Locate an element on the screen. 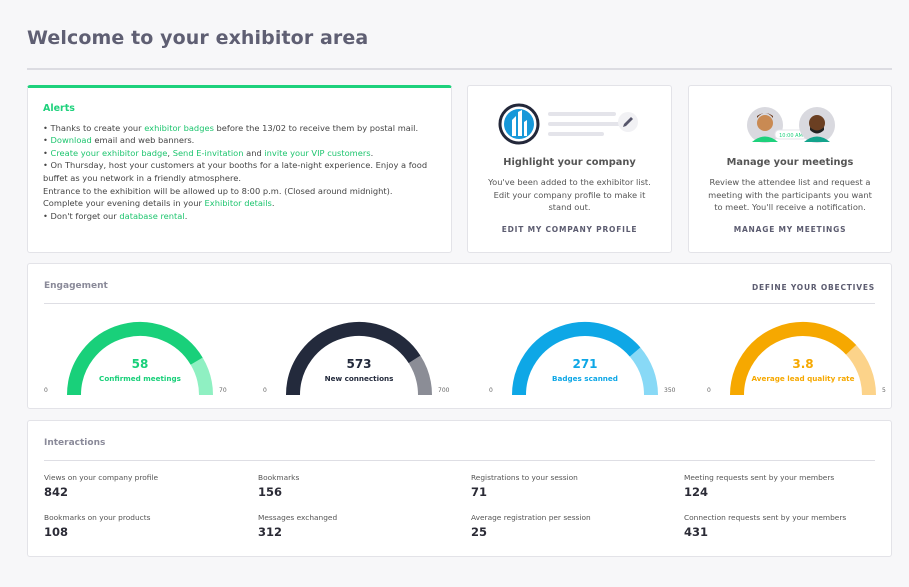 The width and height of the screenshot is (909, 587). gauge-badges-scanned: 271 Badges scanned 0 350 is located at coordinates (582, 360).